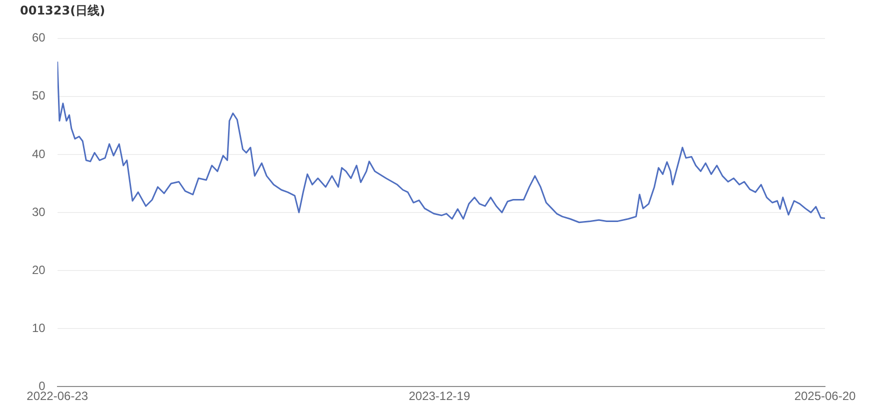 This screenshot has height=417, width=870. I want to click on y-tick-label: 50, so click(39, 95).